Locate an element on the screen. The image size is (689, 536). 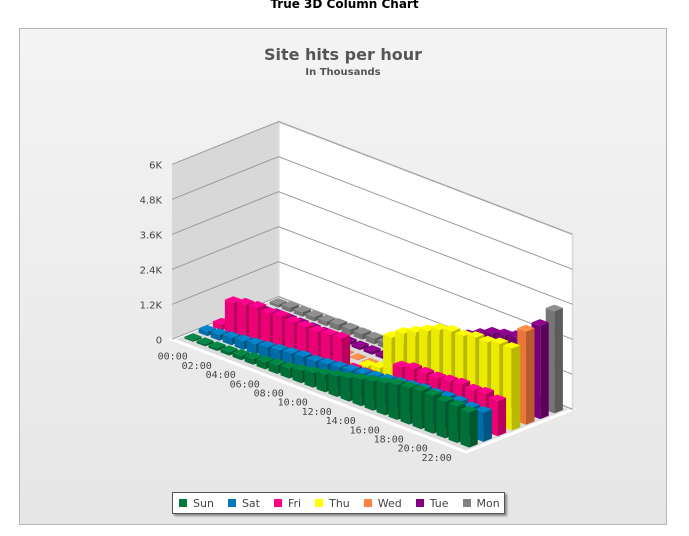
x-tick-label: 12:00 is located at coordinates (317, 412).